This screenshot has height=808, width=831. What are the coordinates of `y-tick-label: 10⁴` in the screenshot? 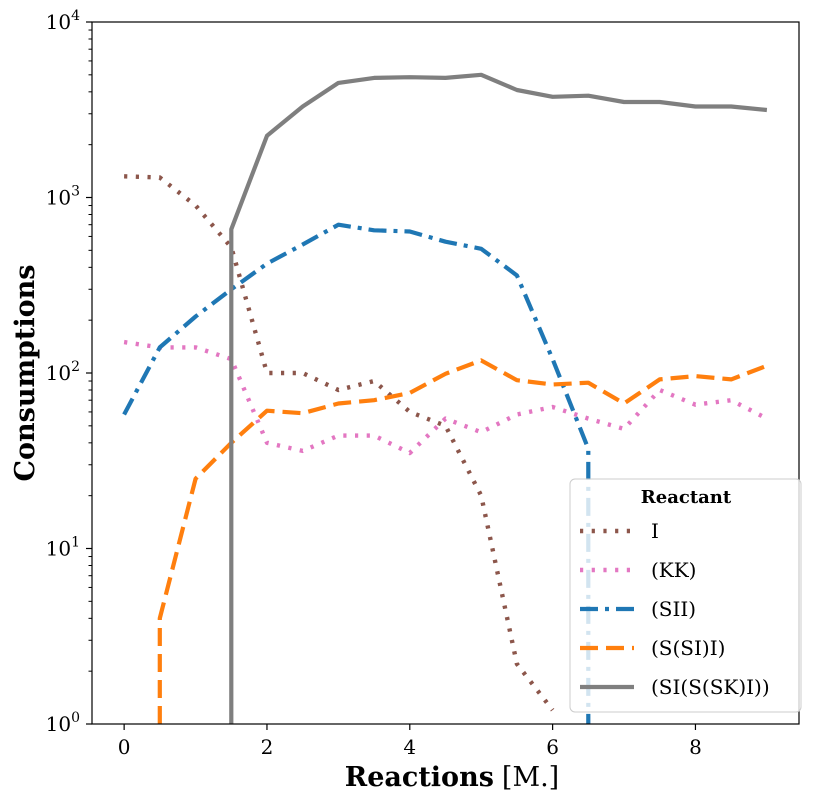 It's located at (63, 21).